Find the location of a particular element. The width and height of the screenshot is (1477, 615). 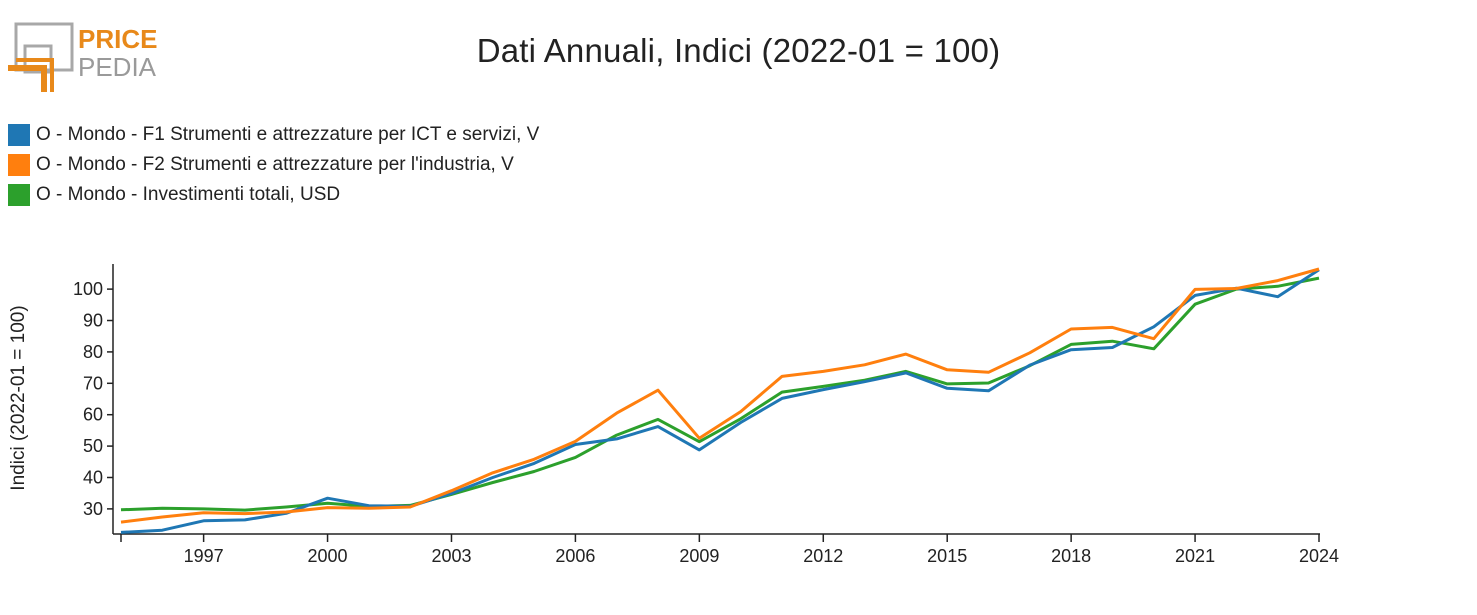

legend-label-investimenti: O - Mondo - Investimenti totali, USD is located at coordinates (188, 194).